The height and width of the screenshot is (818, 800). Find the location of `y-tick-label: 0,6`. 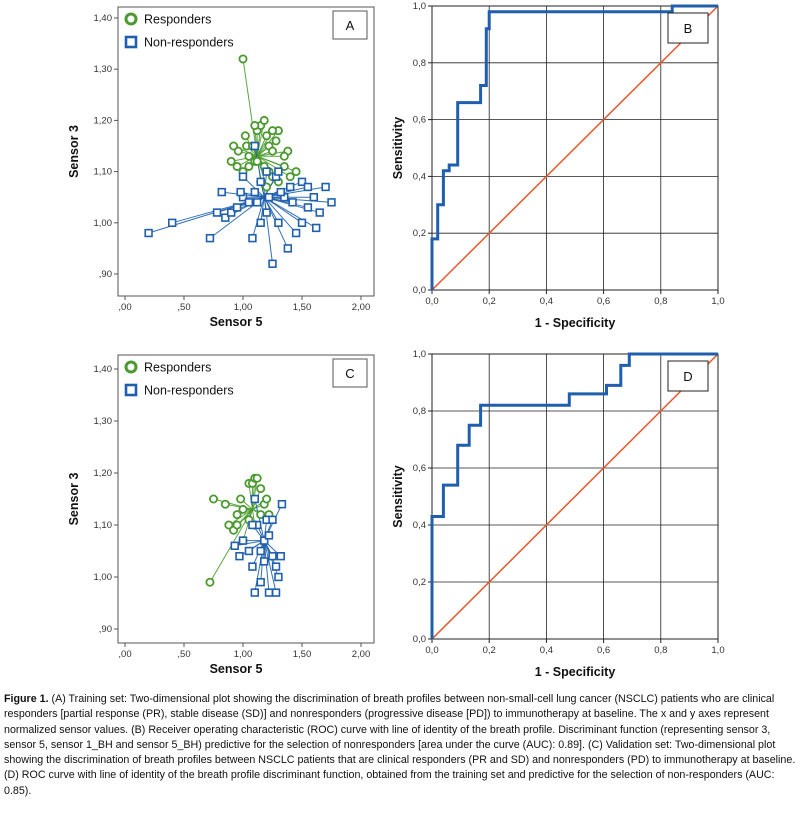

y-tick-label: 0,6 is located at coordinates (419, 120).